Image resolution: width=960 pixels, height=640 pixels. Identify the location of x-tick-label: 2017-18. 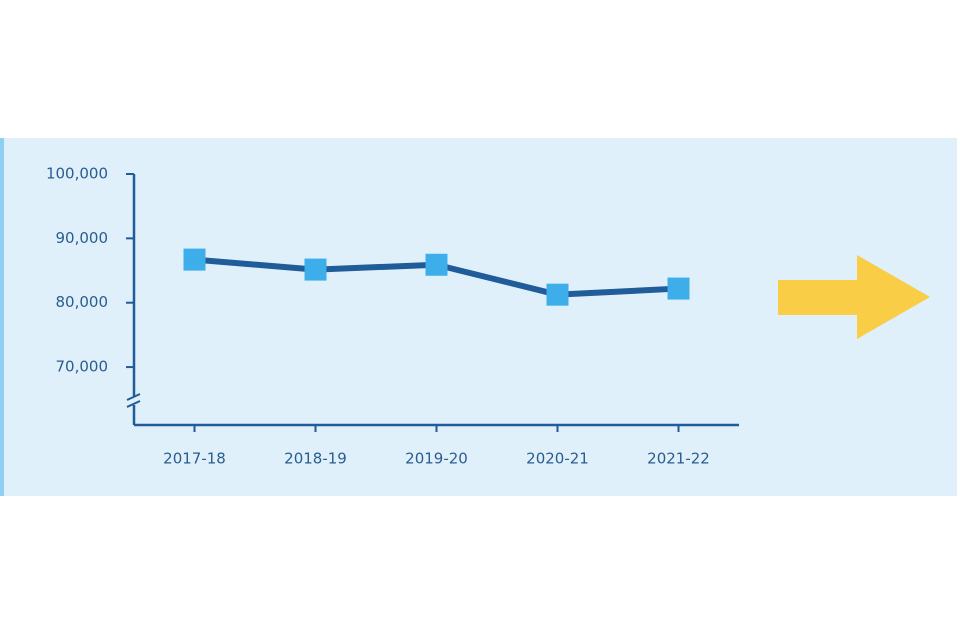
(194, 459).